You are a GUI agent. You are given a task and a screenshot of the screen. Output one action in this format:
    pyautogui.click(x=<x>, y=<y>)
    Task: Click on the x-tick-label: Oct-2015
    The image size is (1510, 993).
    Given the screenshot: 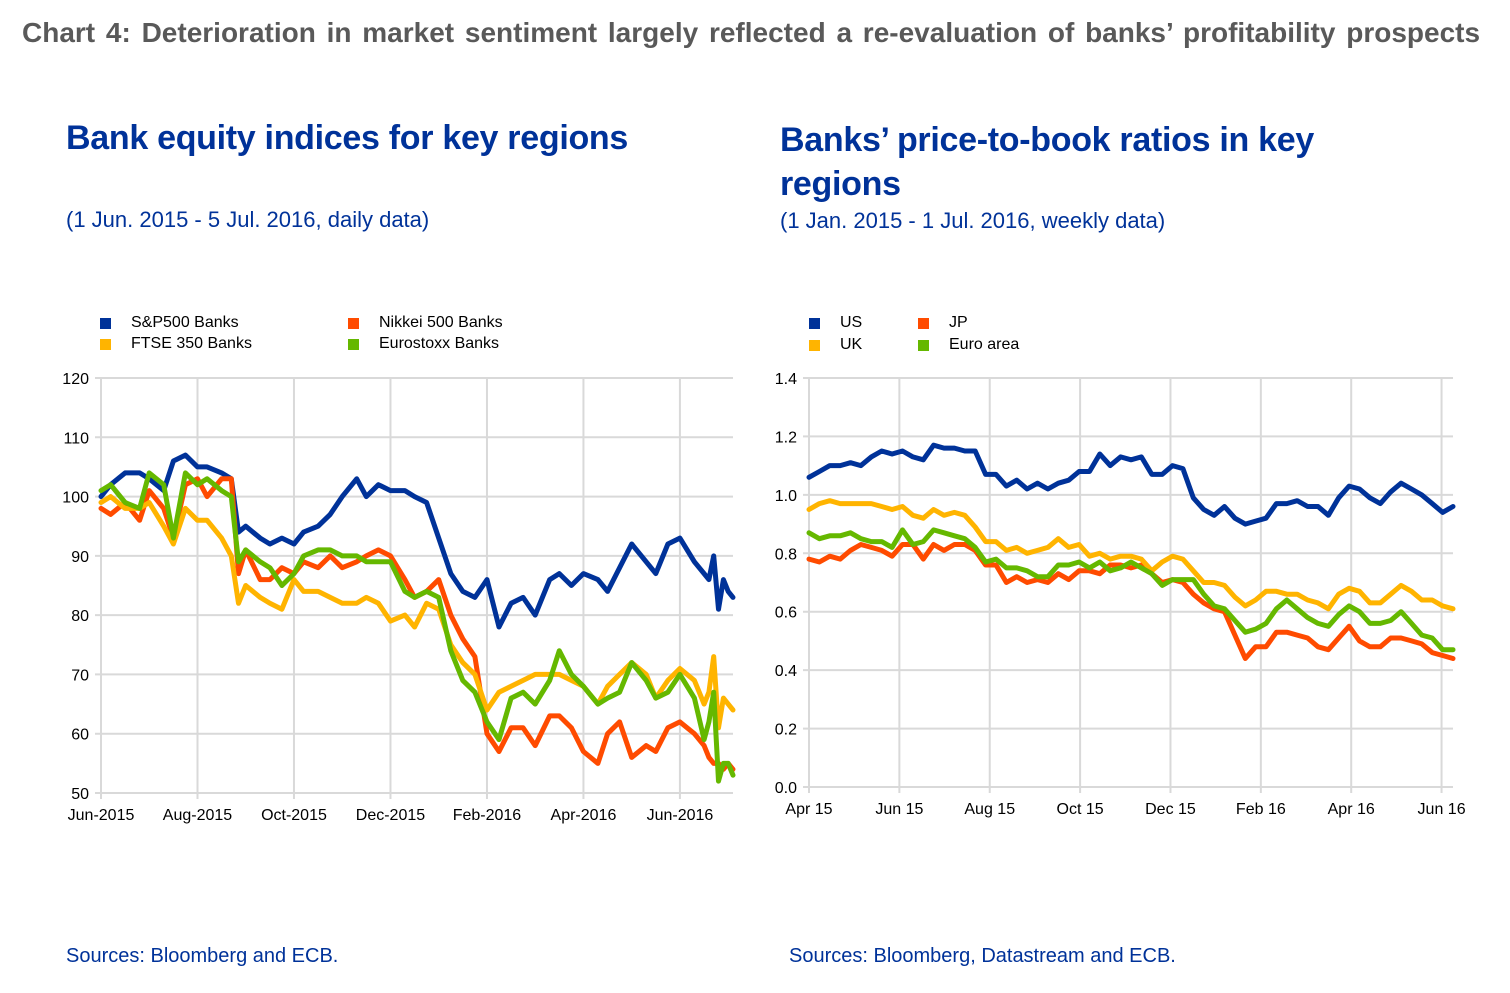 What is the action you would take?
    pyautogui.click(x=294, y=815)
    